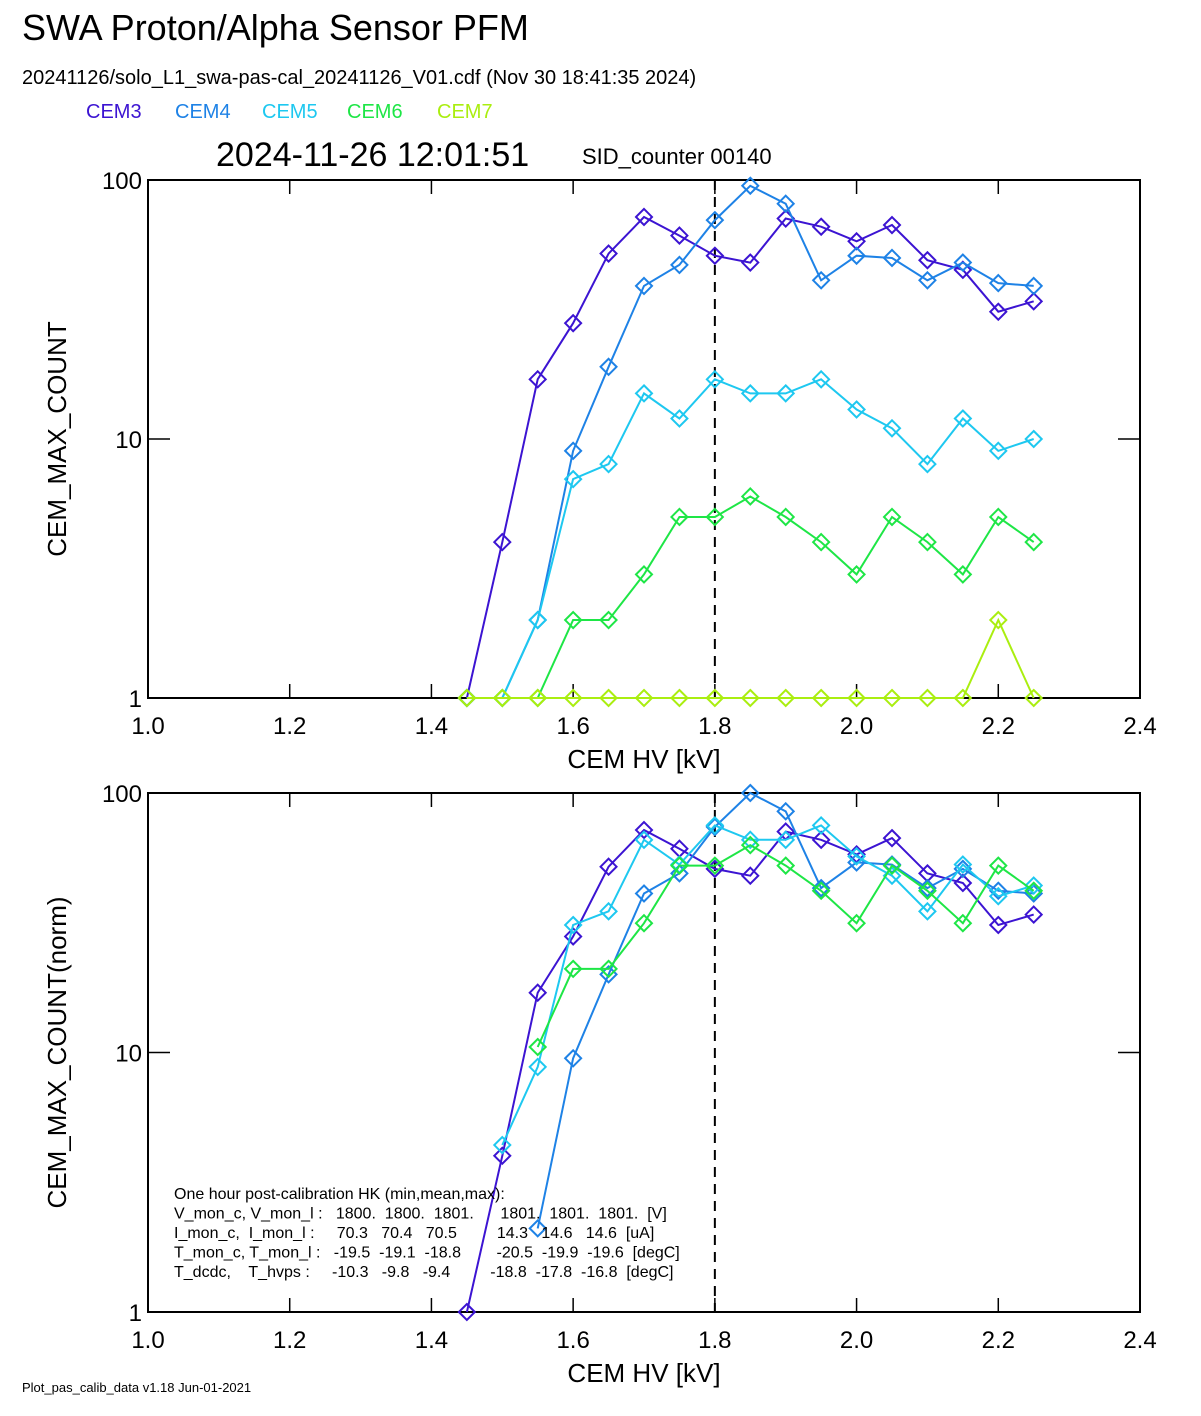  What do you see at coordinates (431, 1340) in the screenshot?
I see `x-tick-label: 1.4` at bounding box center [431, 1340].